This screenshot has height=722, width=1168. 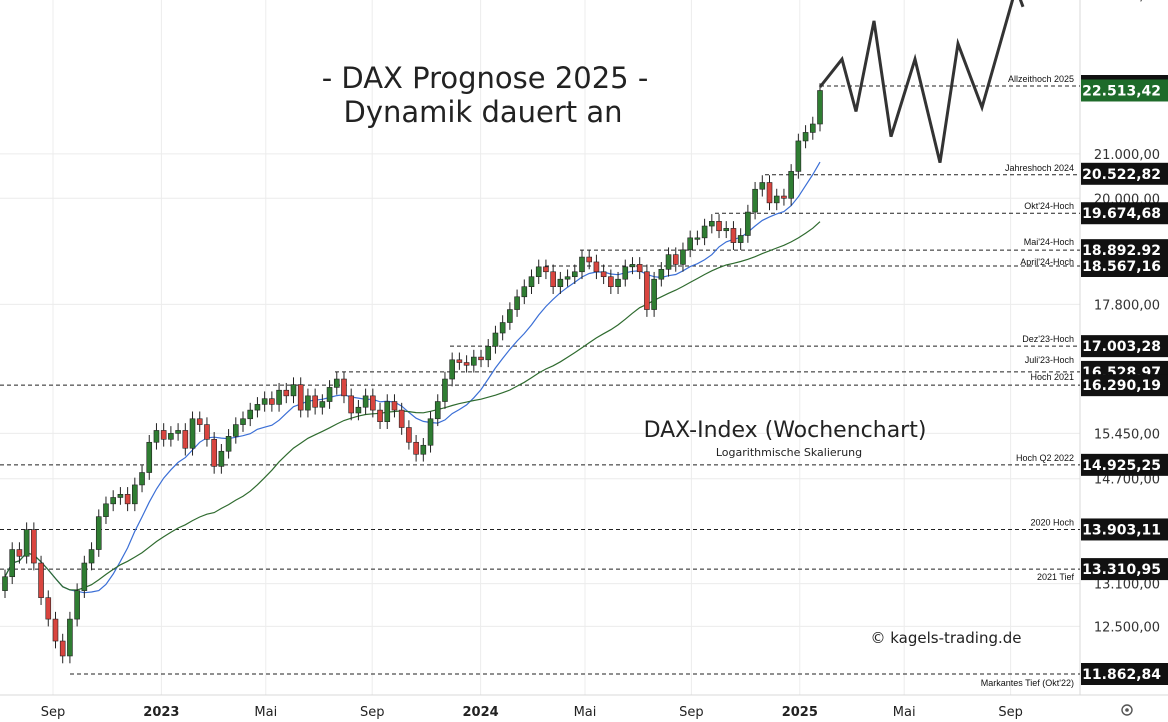 What do you see at coordinates (1121, 267) in the screenshot?
I see `price-box-label: 18.567,16` at bounding box center [1121, 267].